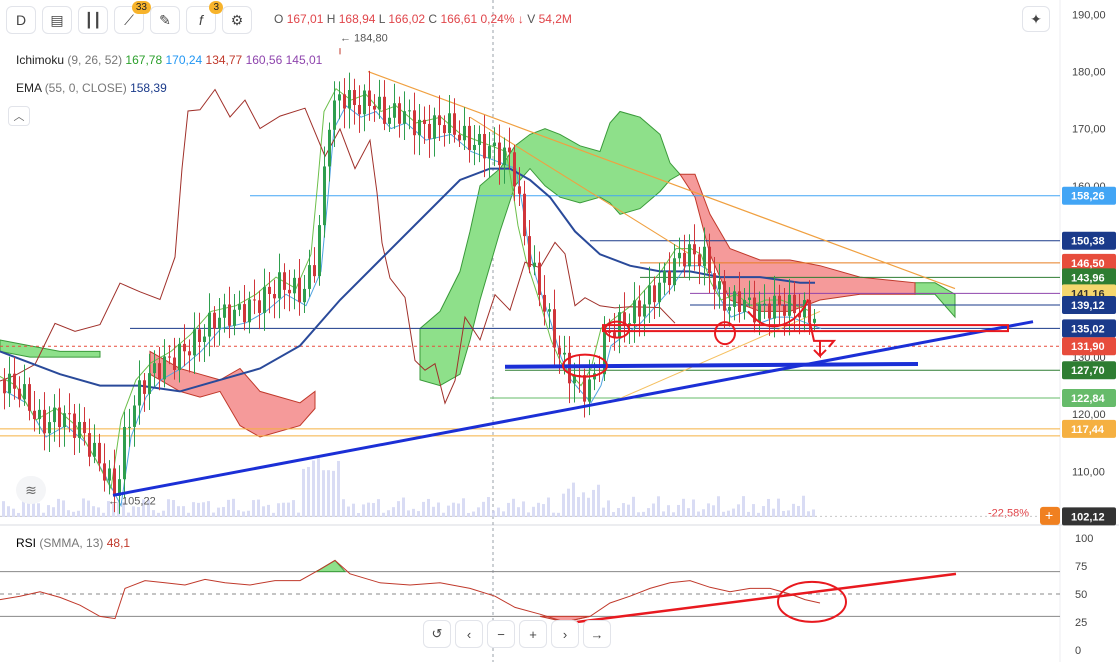 This screenshot has height=662, width=1119. I want to click on percent-change-label: -22,58%, so click(1008, 513).